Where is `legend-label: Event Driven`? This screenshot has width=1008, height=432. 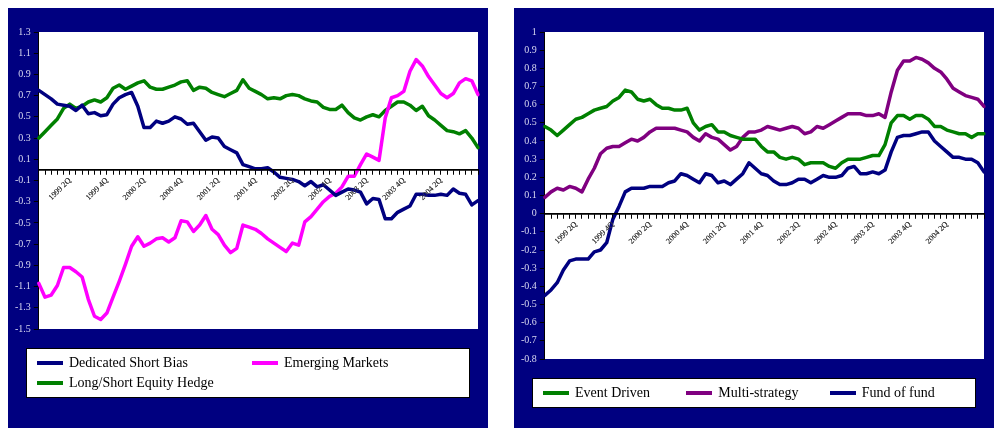
legend-label: Event Driven is located at coordinates (613, 393).